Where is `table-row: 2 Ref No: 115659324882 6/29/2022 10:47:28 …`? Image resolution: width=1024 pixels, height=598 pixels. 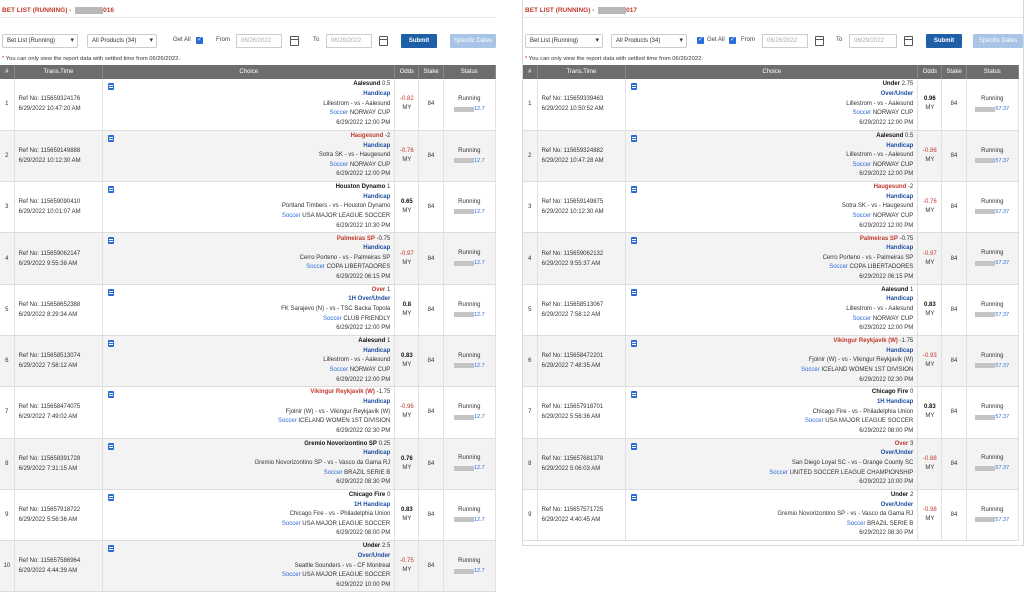 table-row: 2 Ref No: 115659324882 6/29/2022 10:47:28 … is located at coordinates (771, 156).